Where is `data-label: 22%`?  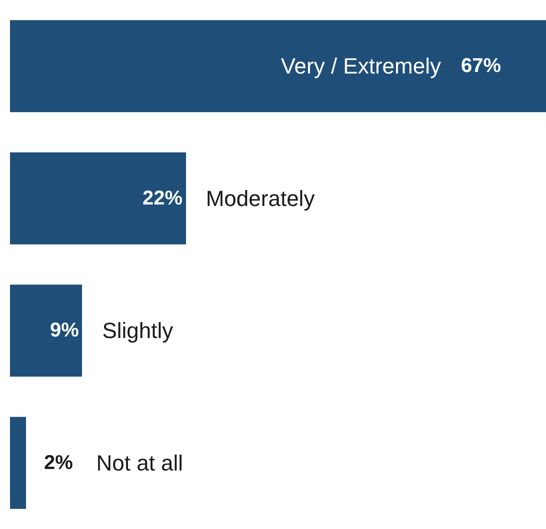 data-label: 22% is located at coordinates (162, 198).